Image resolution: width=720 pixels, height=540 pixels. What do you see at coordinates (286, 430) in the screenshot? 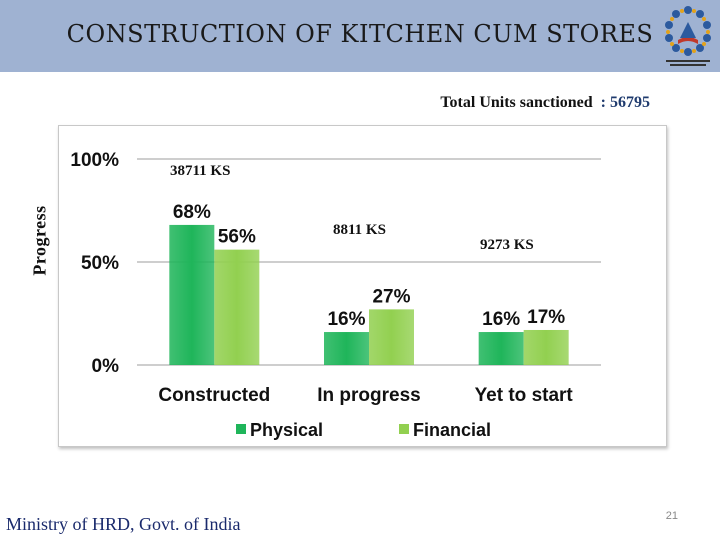
I see `legend-label: Physical` at bounding box center [286, 430].